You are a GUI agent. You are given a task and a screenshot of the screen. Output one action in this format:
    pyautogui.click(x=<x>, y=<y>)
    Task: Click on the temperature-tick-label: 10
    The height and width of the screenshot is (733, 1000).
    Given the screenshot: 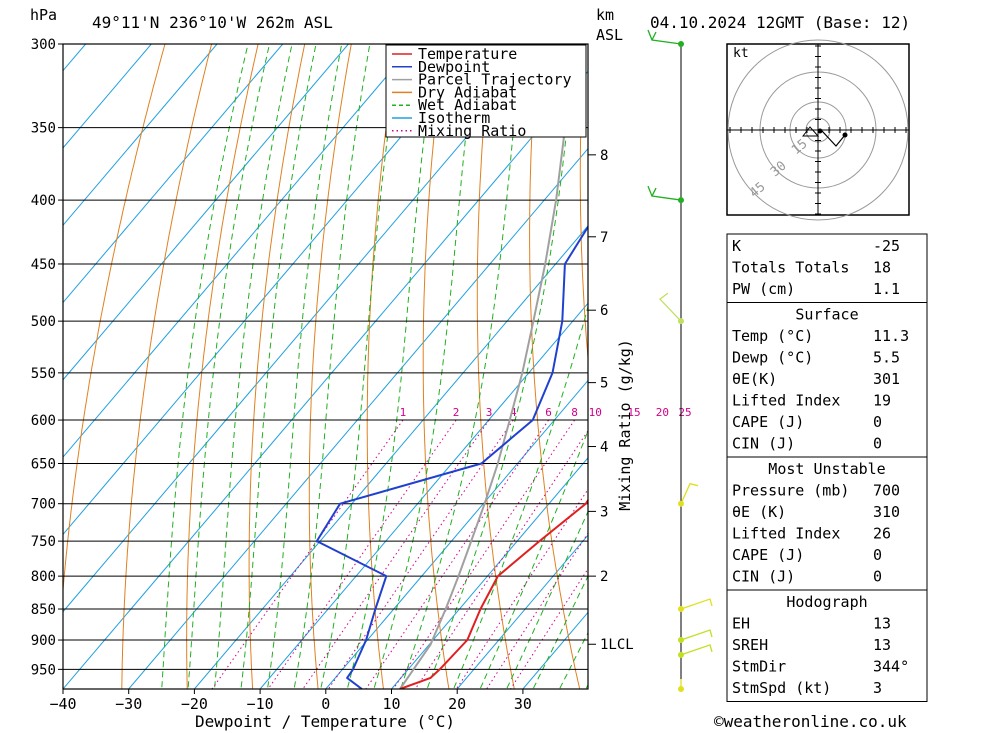 What is the action you would take?
    pyautogui.click(x=391, y=704)
    